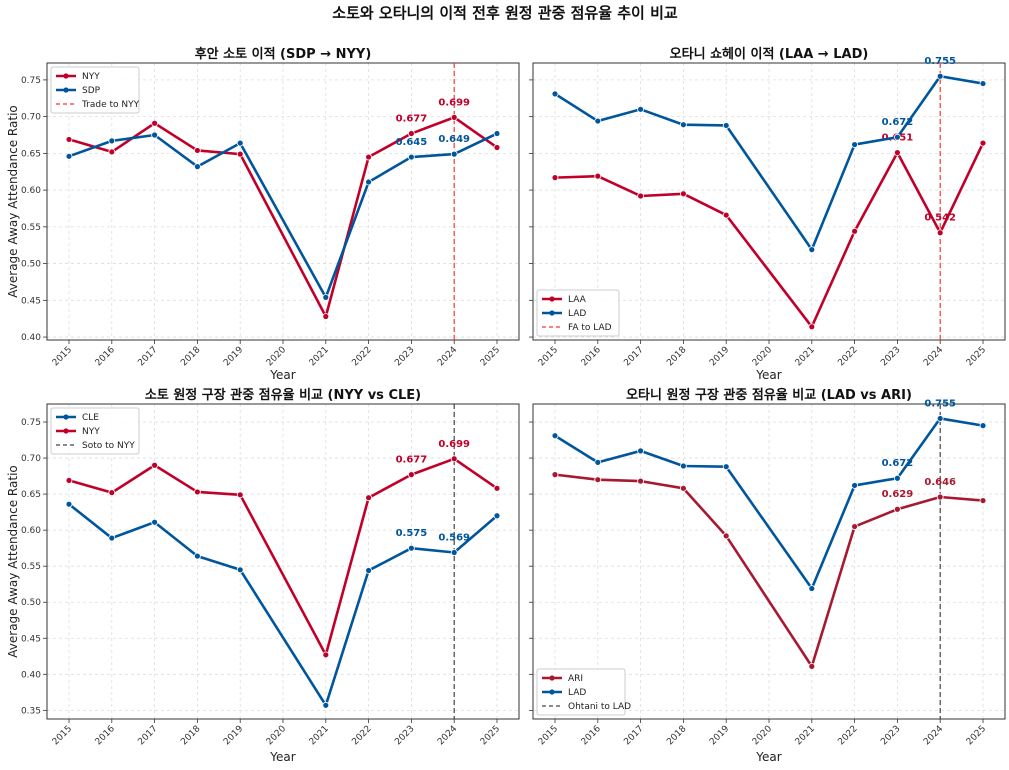 This screenshot has width=1009, height=770. I want to click on legend-label: FA to LAD, so click(590, 328).